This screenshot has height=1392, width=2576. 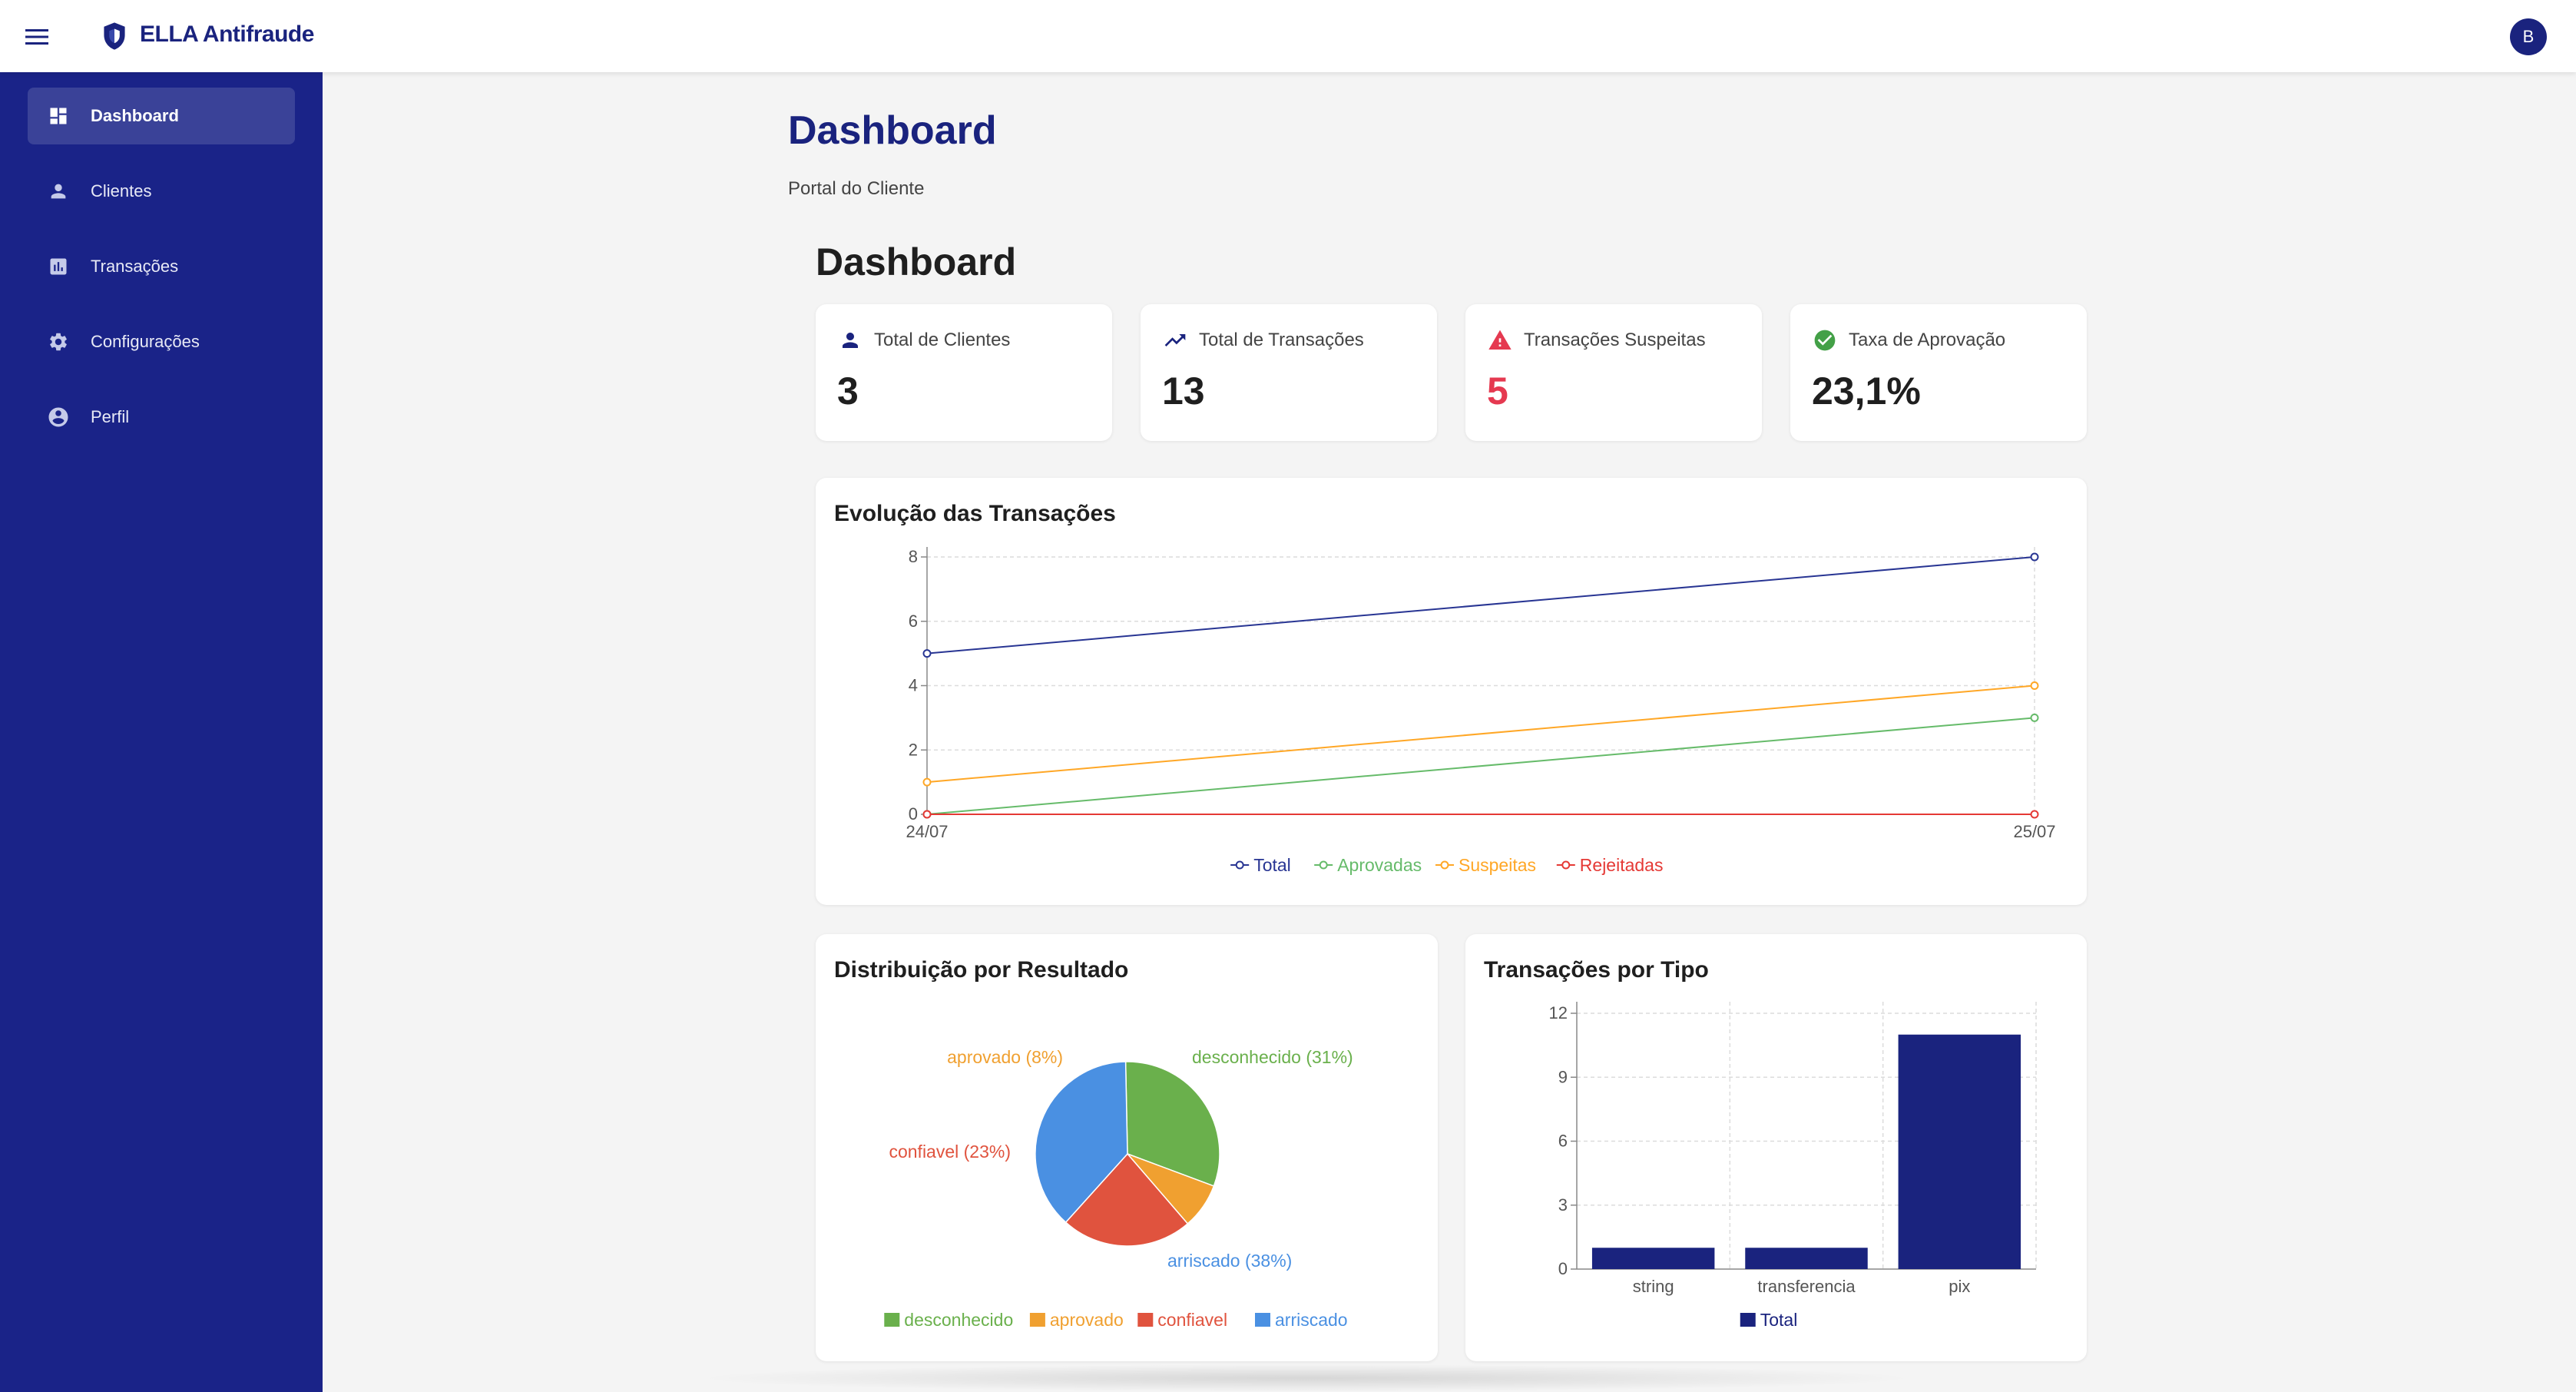 What do you see at coordinates (58, 266) in the screenshot?
I see `bar-chart-icon` at bounding box center [58, 266].